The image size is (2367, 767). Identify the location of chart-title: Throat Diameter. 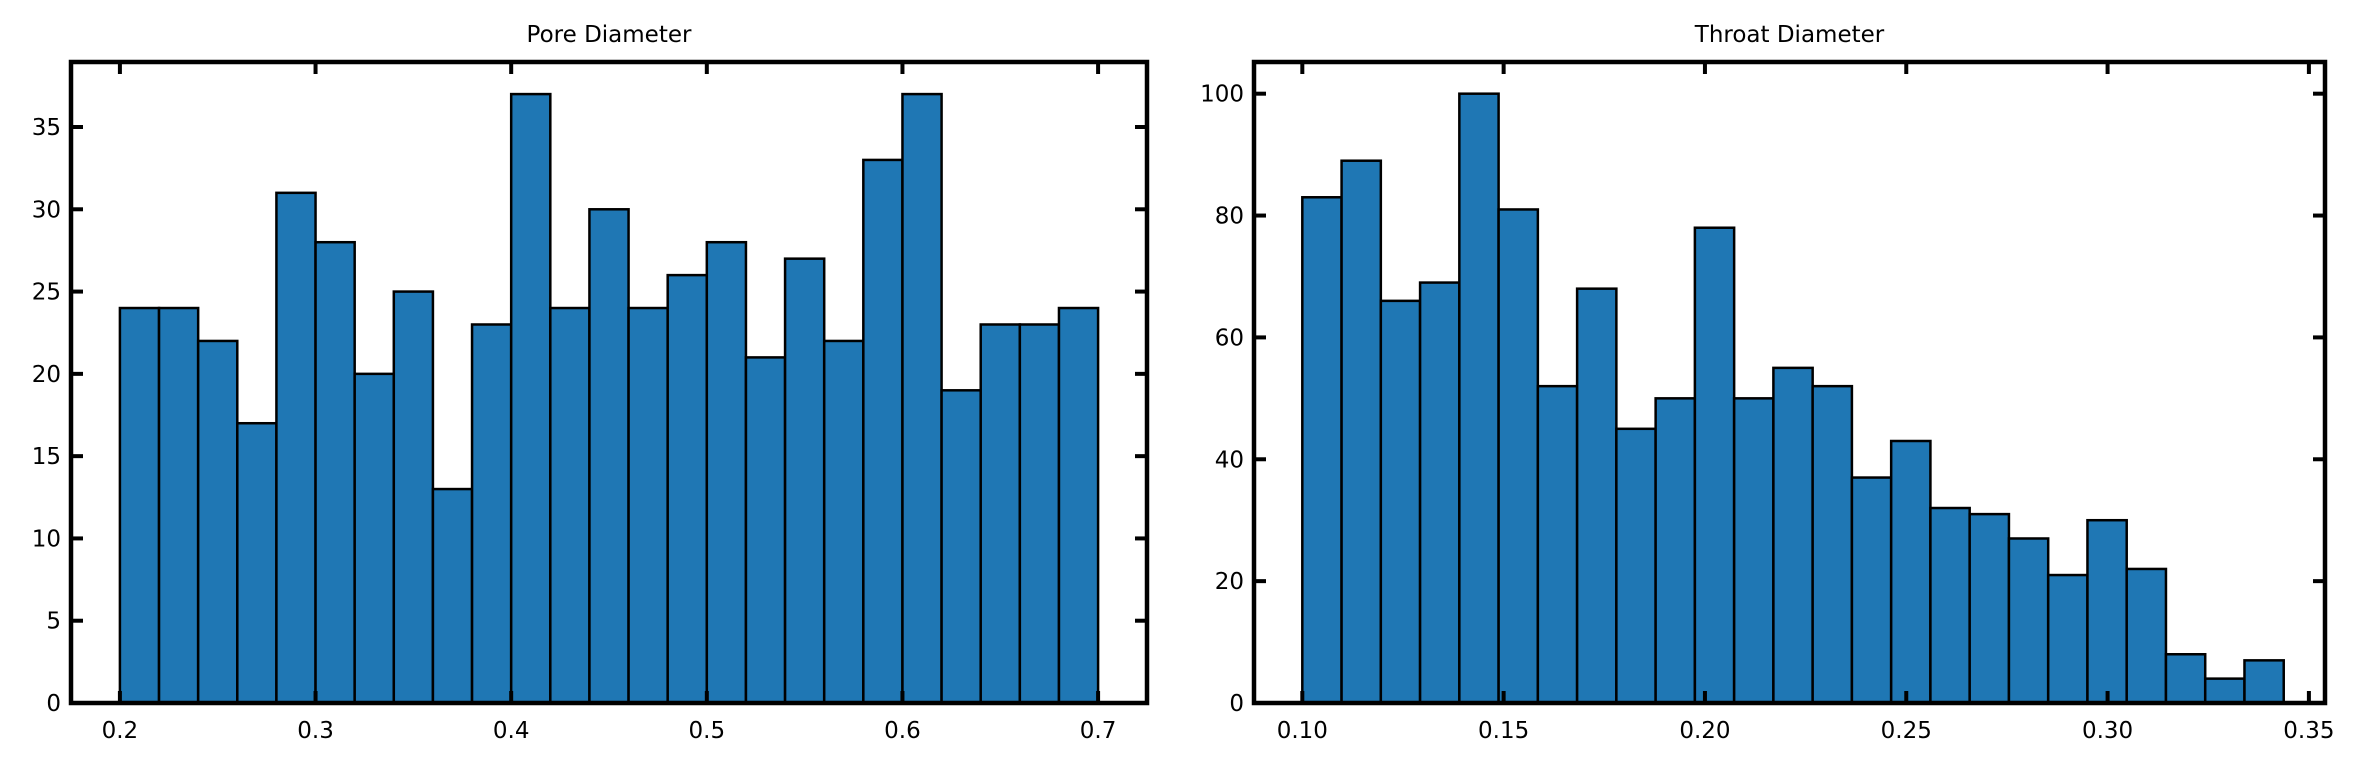
(1789, 35).